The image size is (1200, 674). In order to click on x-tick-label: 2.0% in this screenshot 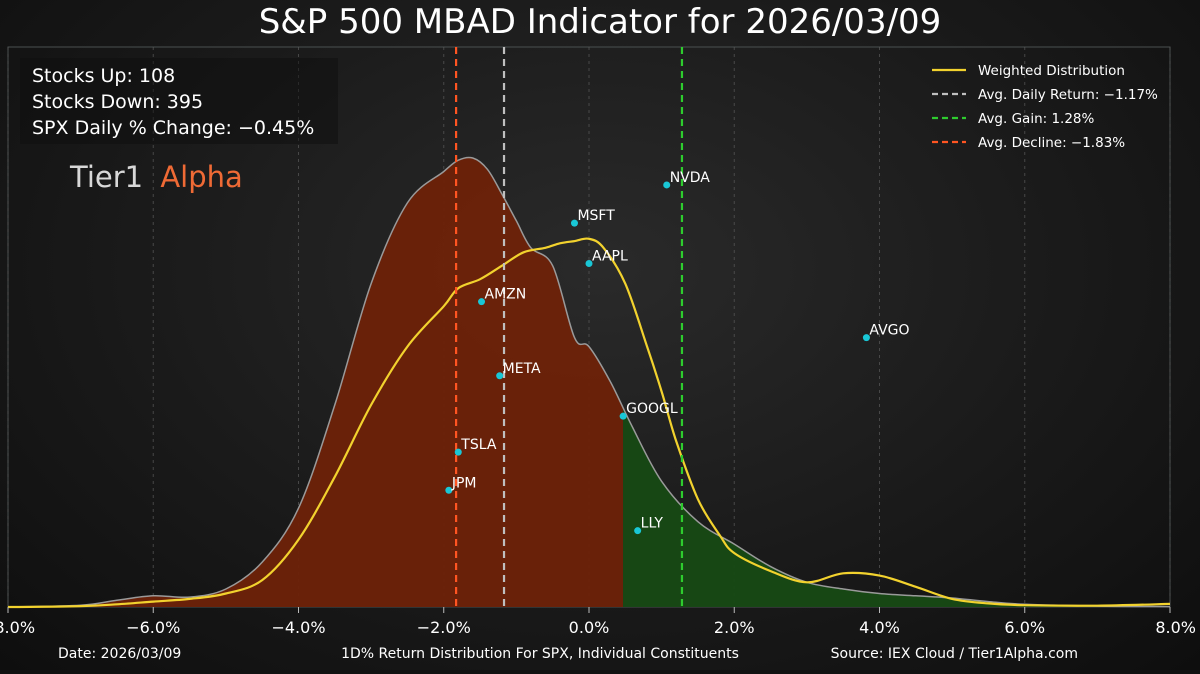, I will do `click(734, 627)`.